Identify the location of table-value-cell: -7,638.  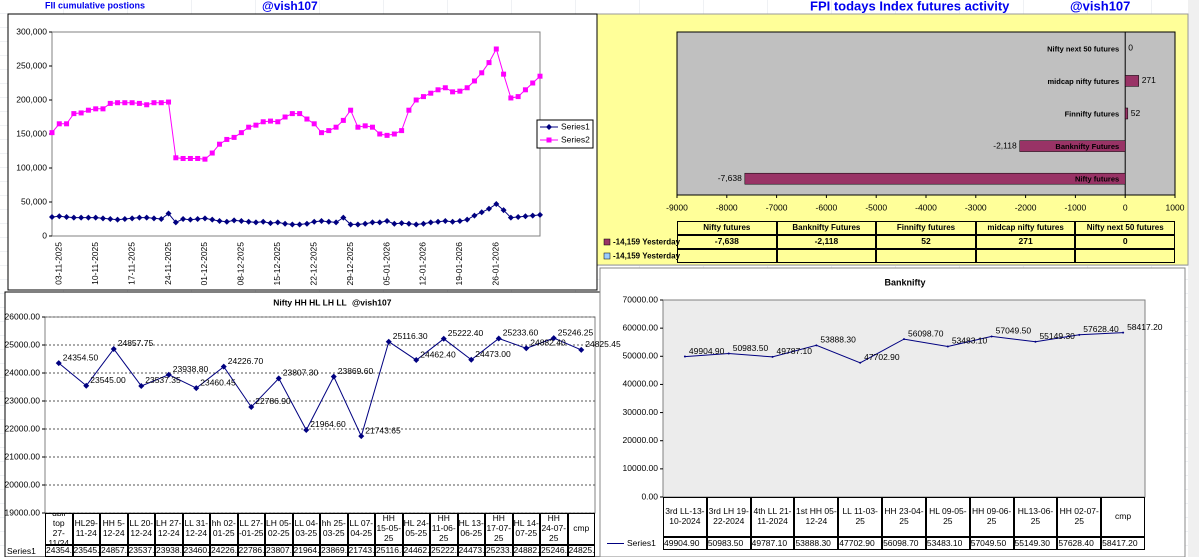
(727, 242).